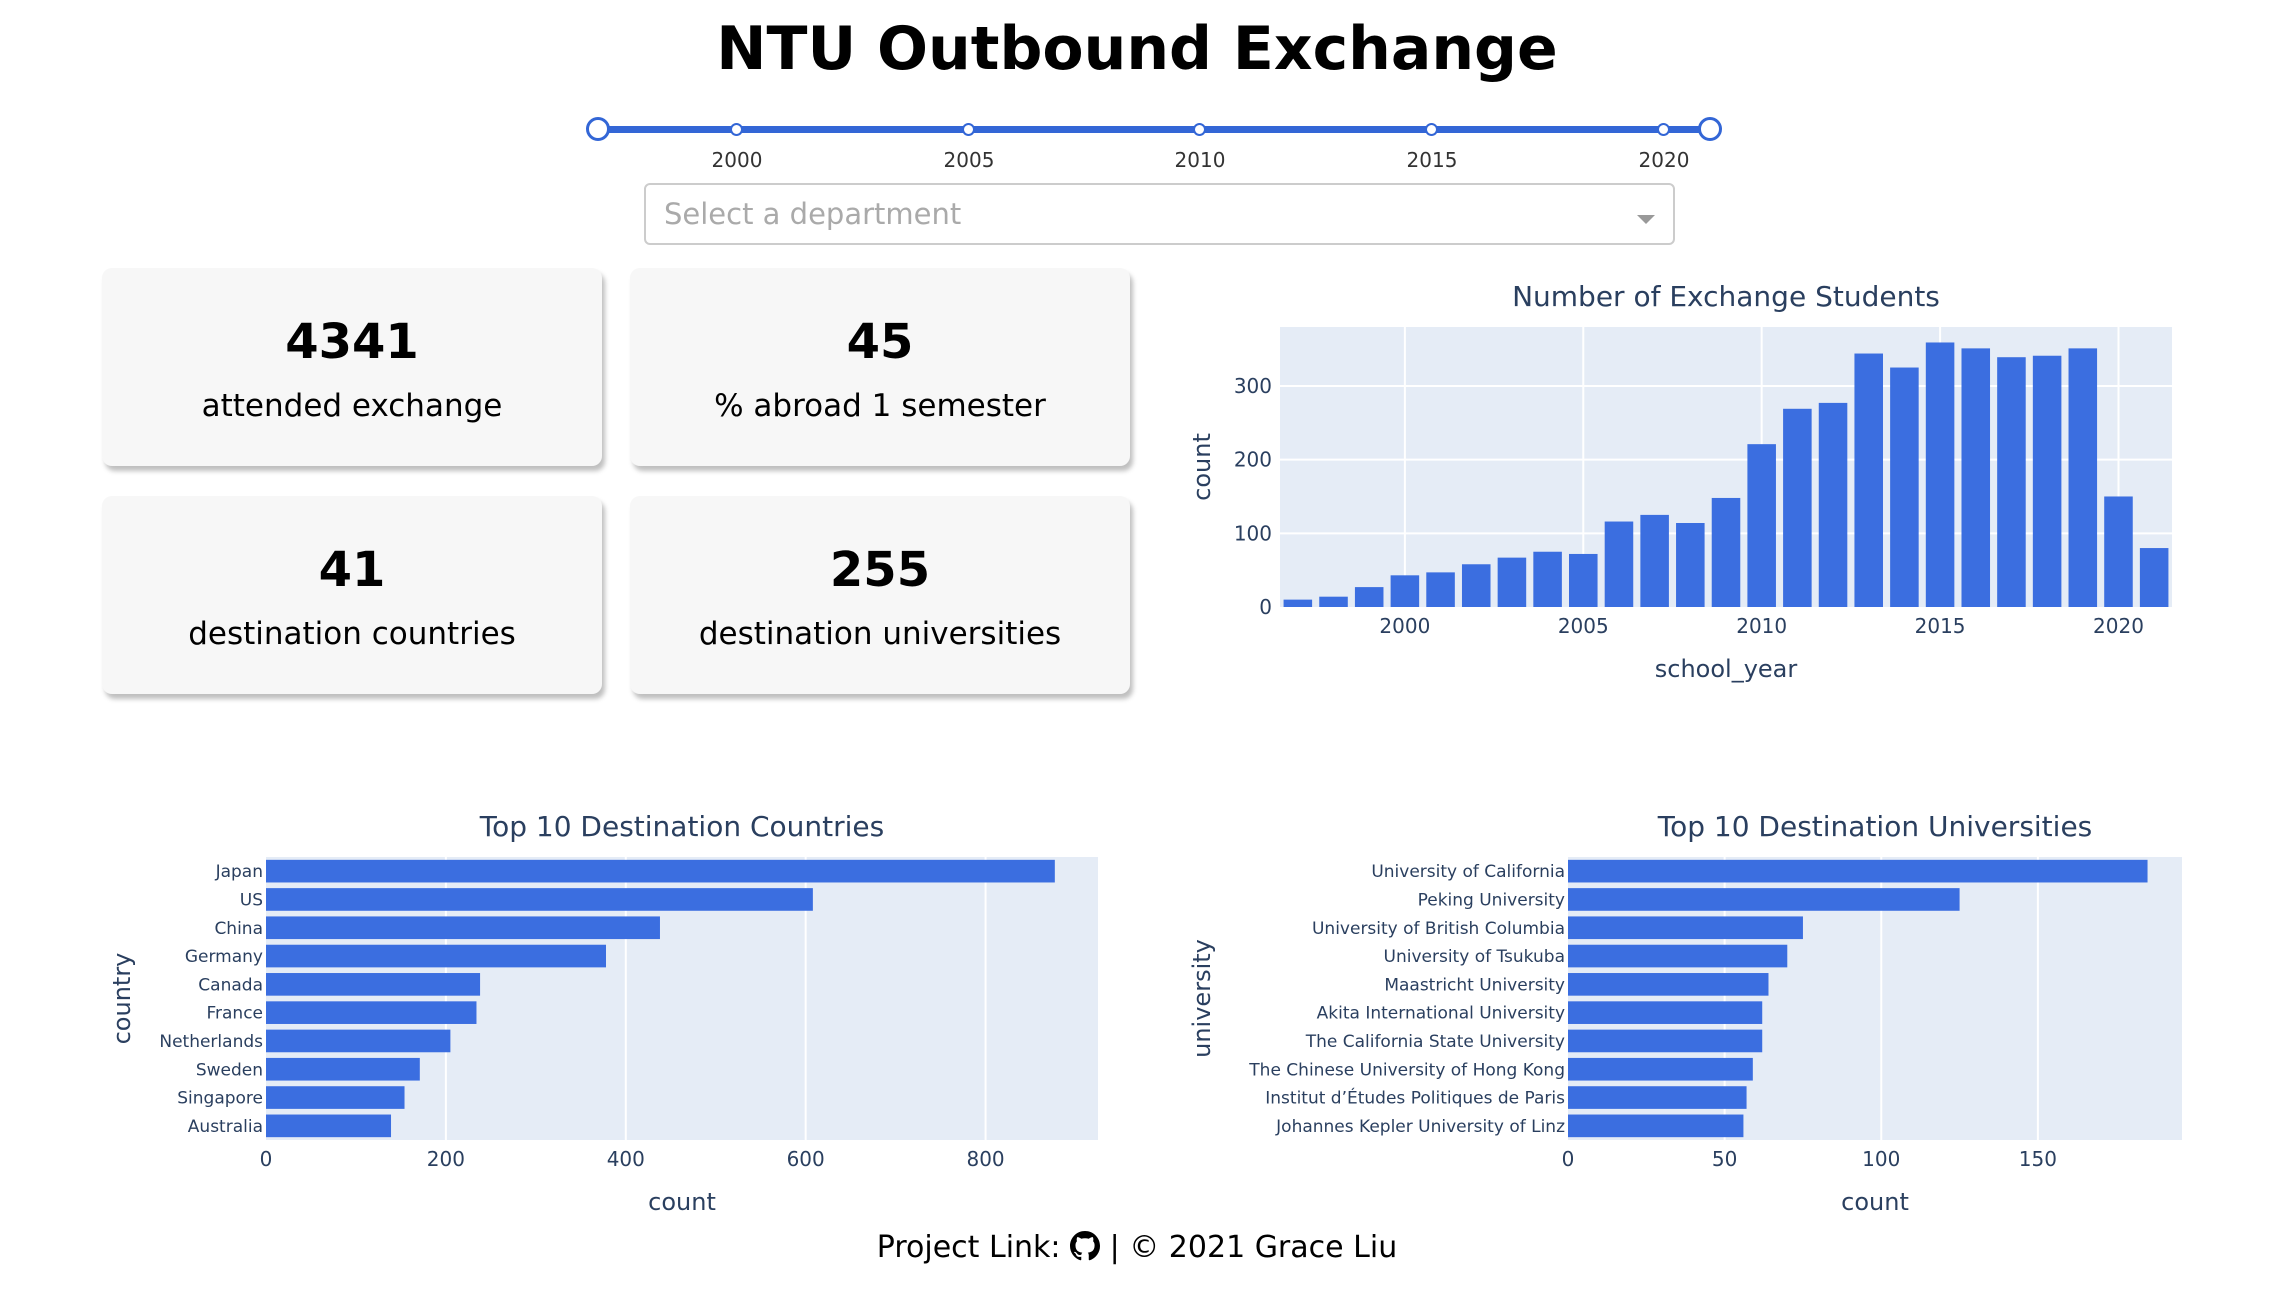 Image resolution: width=2274 pixels, height=1300 pixels. What do you see at coordinates (1940, 626) in the screenshot?
I see `x-tick-label: 2015` at bounding box center [1940, 626].